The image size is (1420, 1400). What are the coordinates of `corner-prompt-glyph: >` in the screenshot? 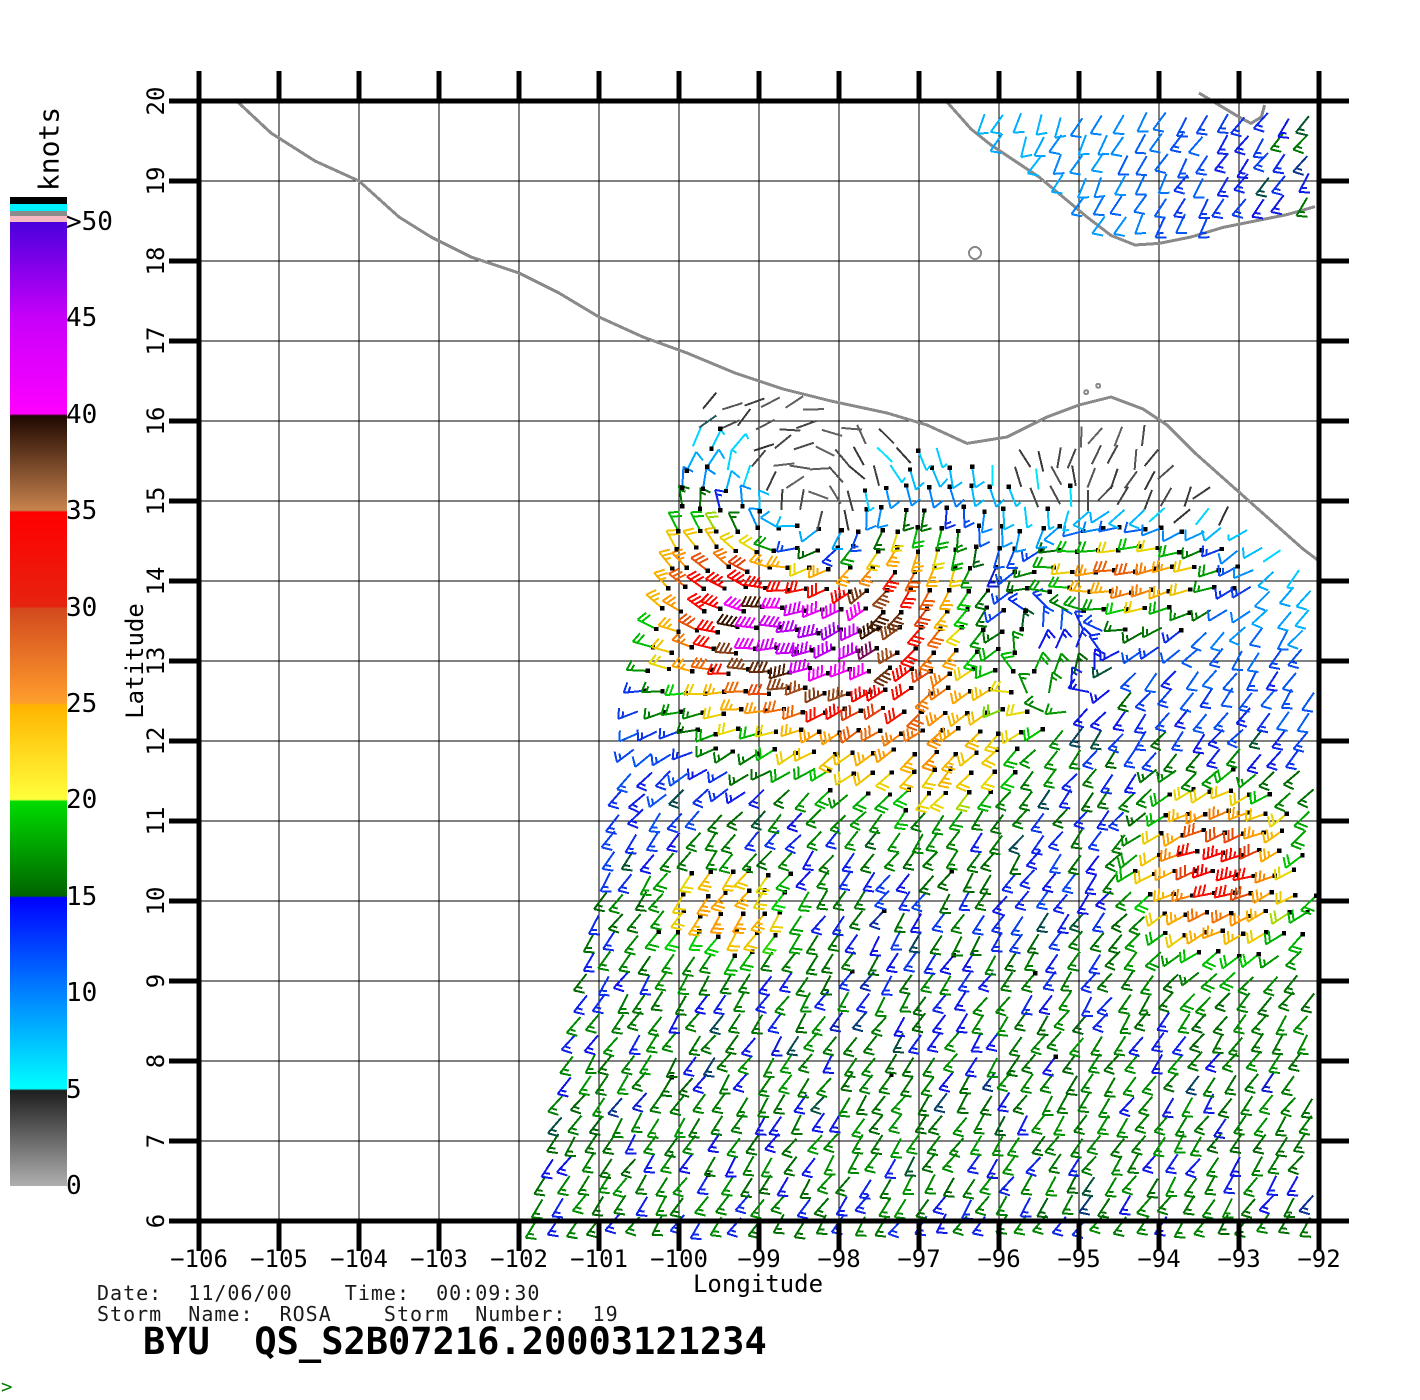 It's located at (7, 1387).